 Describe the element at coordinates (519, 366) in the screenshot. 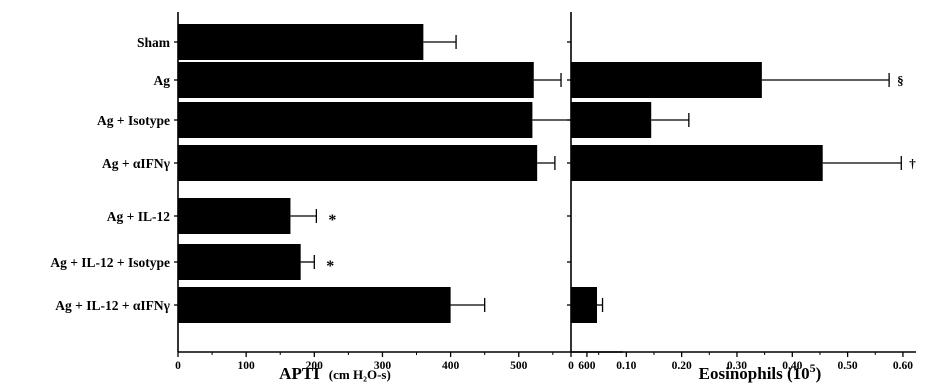

I see `x-tick-label: 500` at that location.